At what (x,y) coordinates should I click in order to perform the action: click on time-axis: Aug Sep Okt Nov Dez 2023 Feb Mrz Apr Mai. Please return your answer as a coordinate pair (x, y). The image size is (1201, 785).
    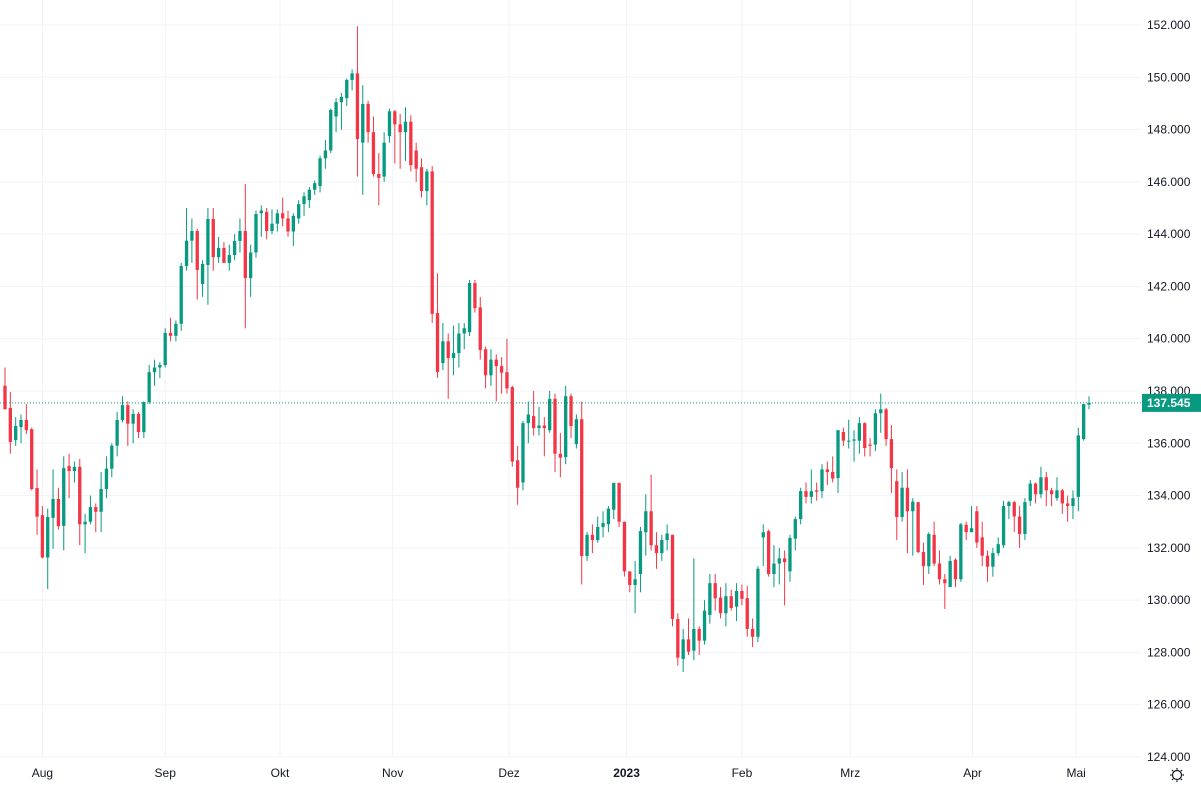
    Looking at the image, I should click on (559, 773).